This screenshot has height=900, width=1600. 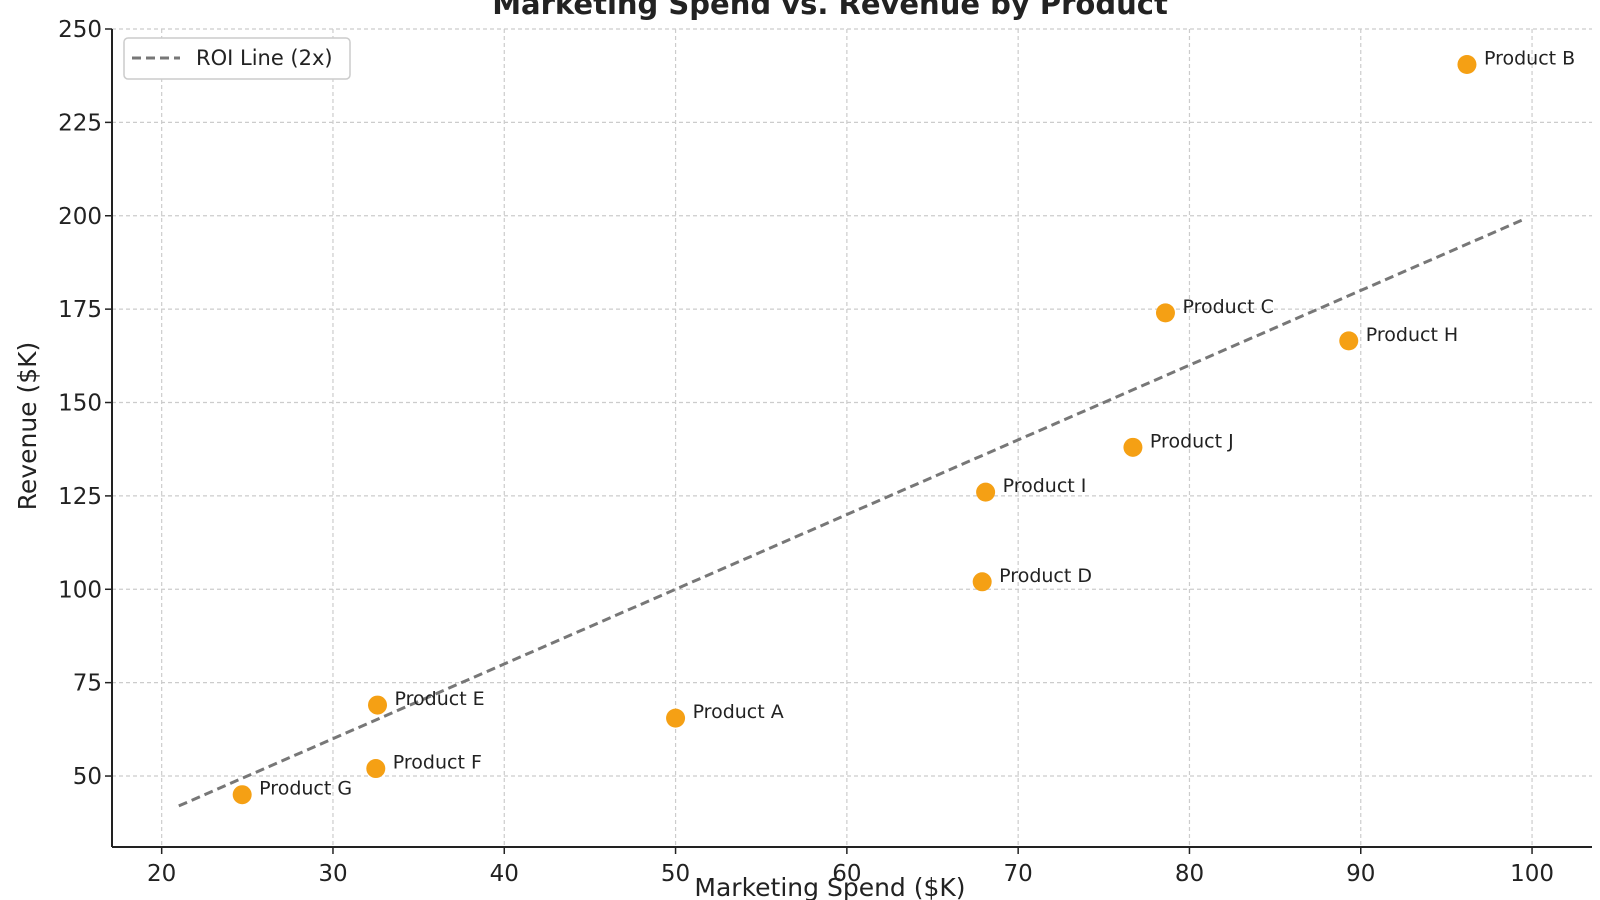 I want to click on x-tick-label: 20, so click(x=161, y=874).